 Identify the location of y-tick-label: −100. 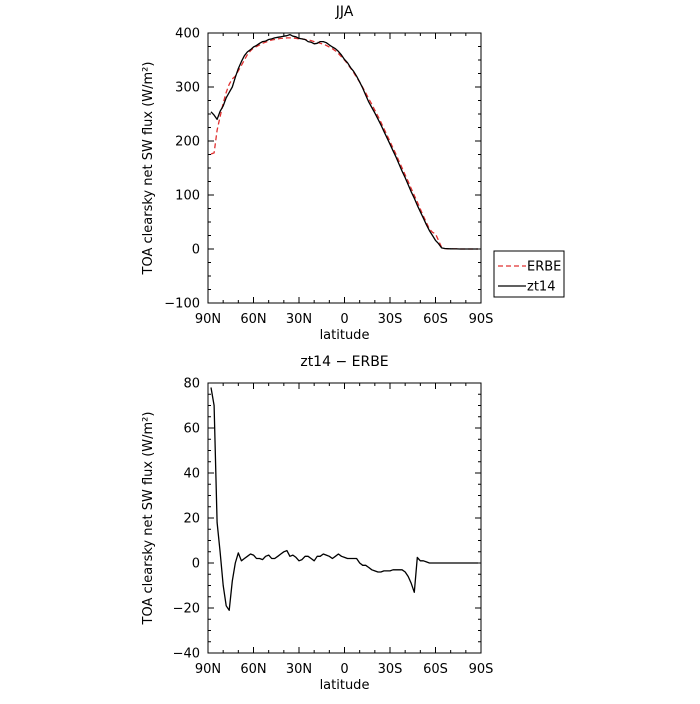
(182, 304).